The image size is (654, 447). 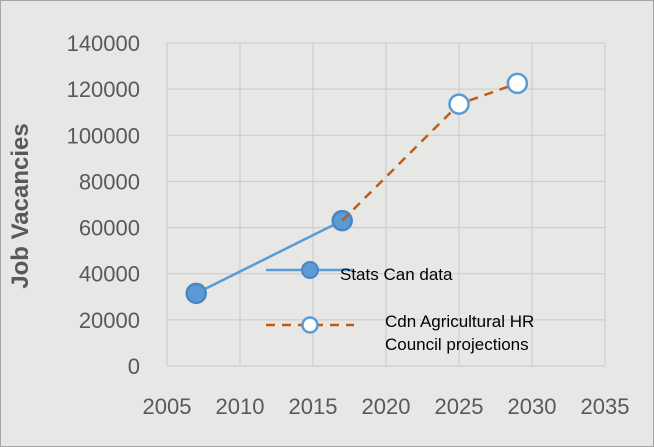 What do you see at coordinates (240, 406) in the screenshot?
I see `x-tick-label: 2010` at bounding box center [240, 406].